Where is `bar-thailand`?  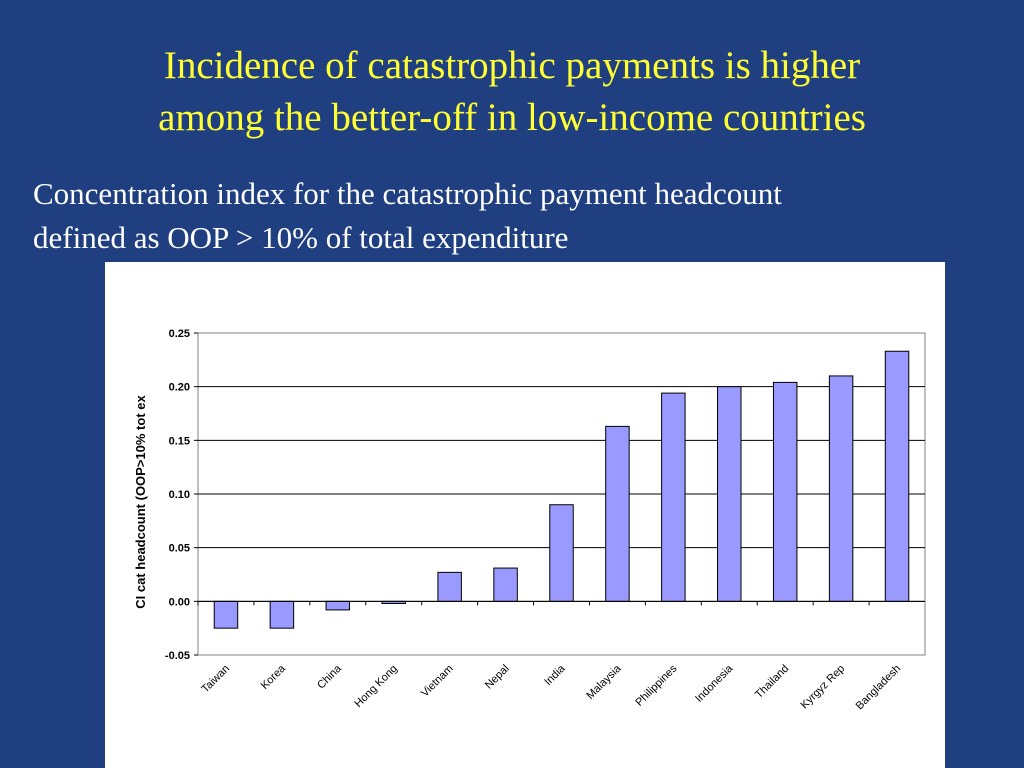
bar-thailand is located at coordinates (785, 491).